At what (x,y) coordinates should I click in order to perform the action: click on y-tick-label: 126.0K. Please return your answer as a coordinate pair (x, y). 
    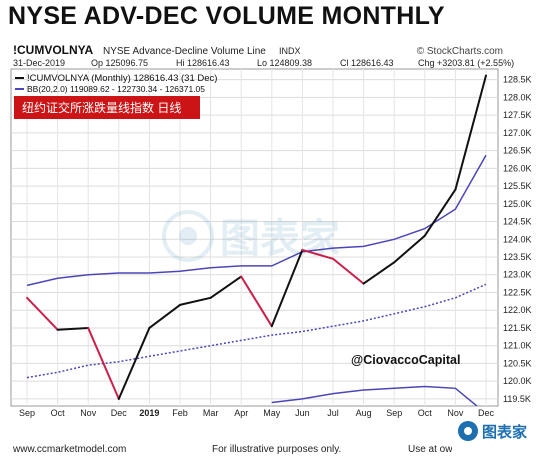
    Looking at the image, I should click on (517, 168).